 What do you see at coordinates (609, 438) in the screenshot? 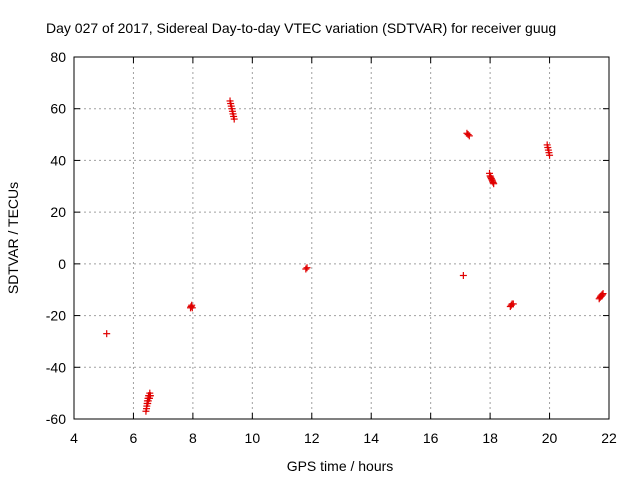
I see `x-tick-label: 22` at bounding box center [609, 438].